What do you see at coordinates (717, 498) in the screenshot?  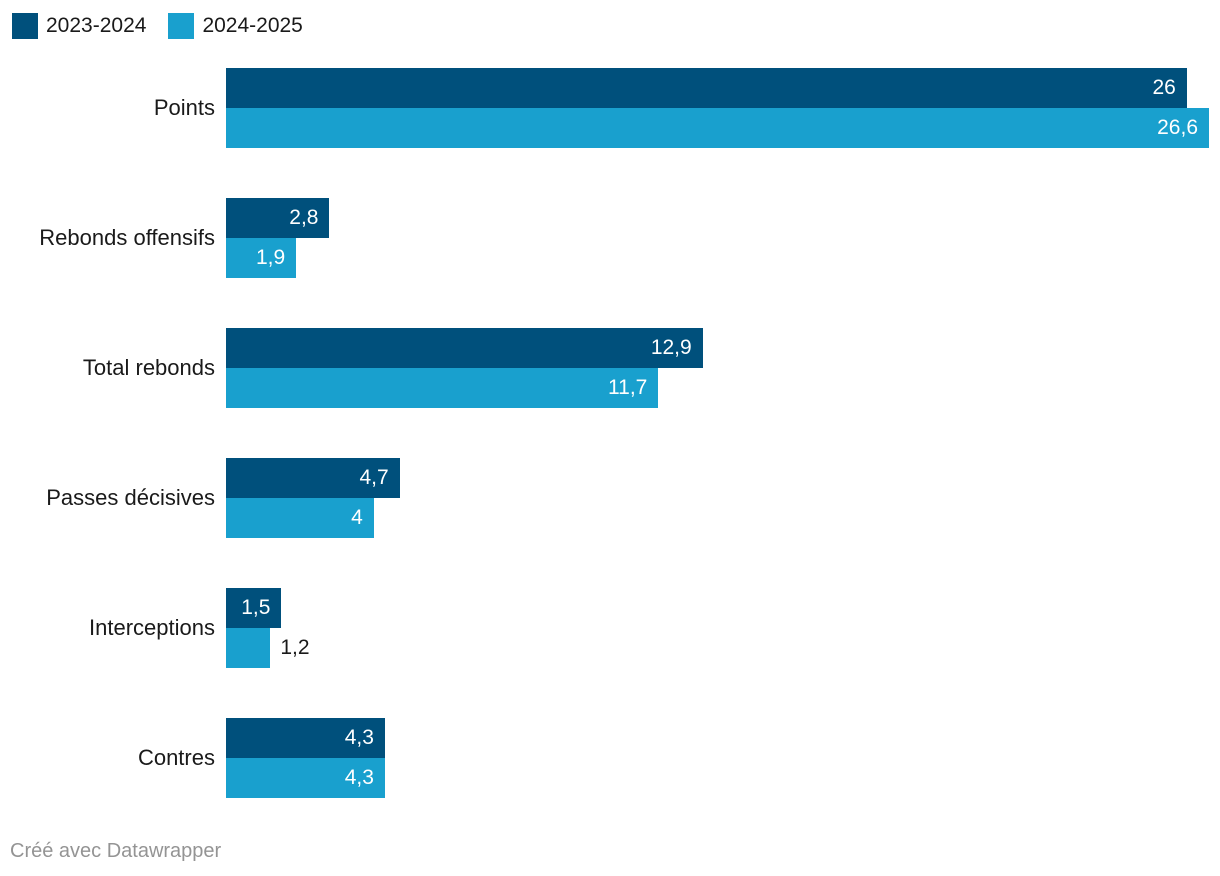 I see `bar-group: 4,7 4` at bounding box center [717, 498].